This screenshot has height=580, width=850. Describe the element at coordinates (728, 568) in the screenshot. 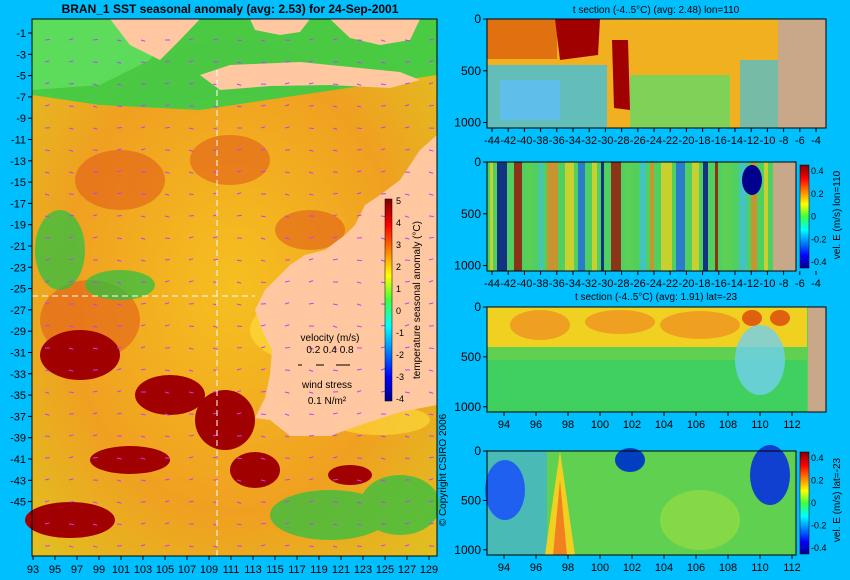

I see `panel4-x-tick-label: 108` at that location.